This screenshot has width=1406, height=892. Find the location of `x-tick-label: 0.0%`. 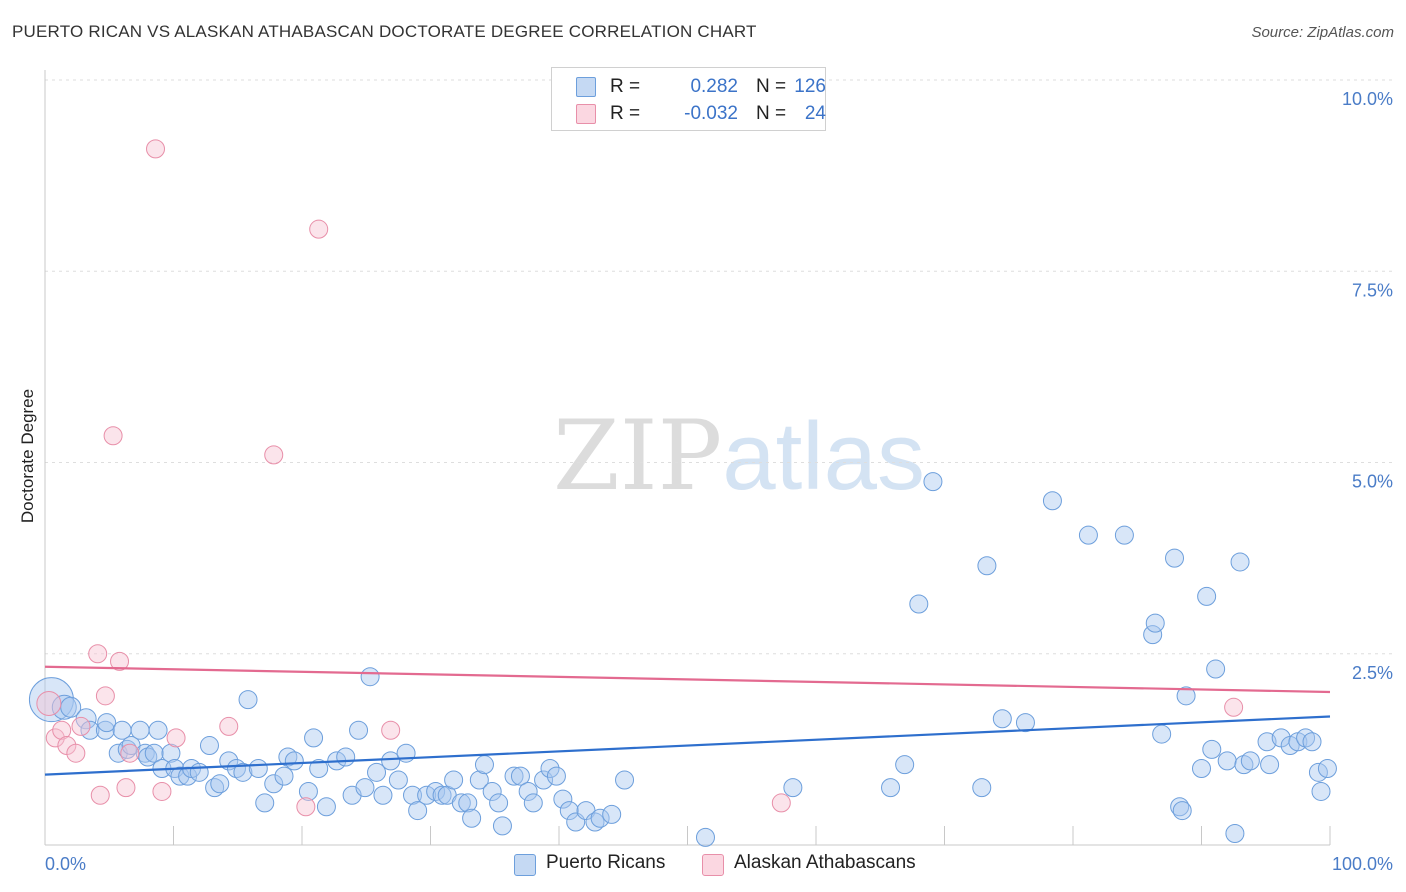

x-tick-label: 0.0% is located at coordinates (65, 864).